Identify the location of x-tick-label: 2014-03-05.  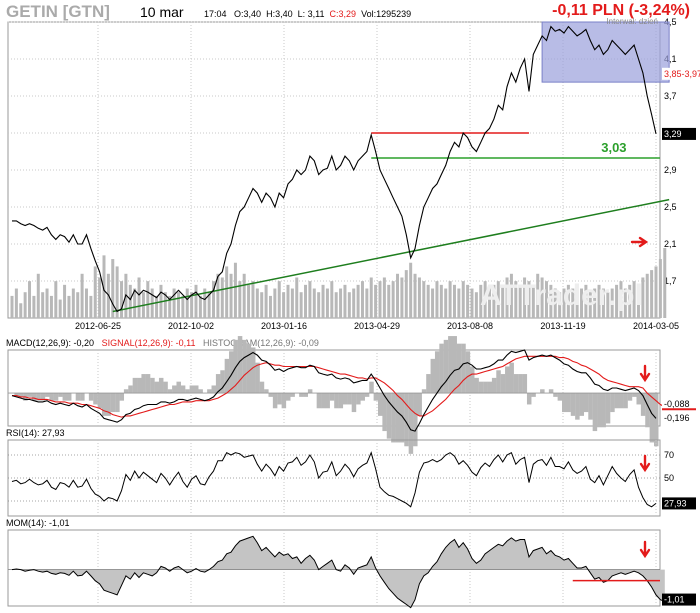
(656, 326).